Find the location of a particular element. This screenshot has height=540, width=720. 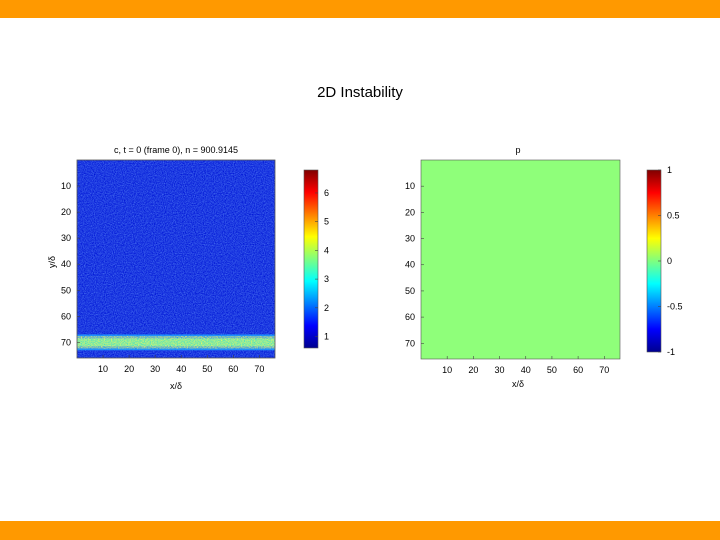

colorbar-tick-label: 3 is located at coordinates (326, 279).